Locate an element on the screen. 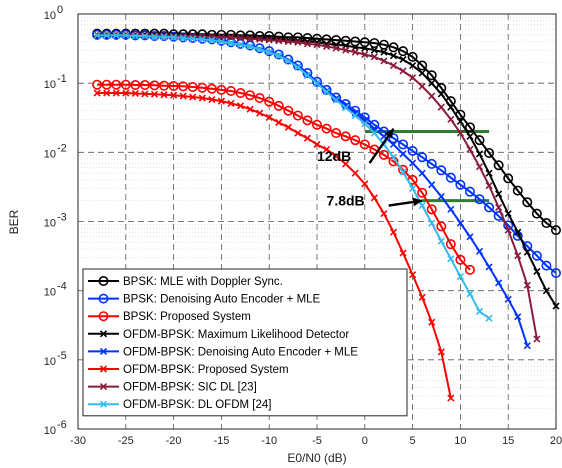 The height and width of the screenshot is (468, 562). y-tick-exponent: -4 is located at coordinates (62, 287).